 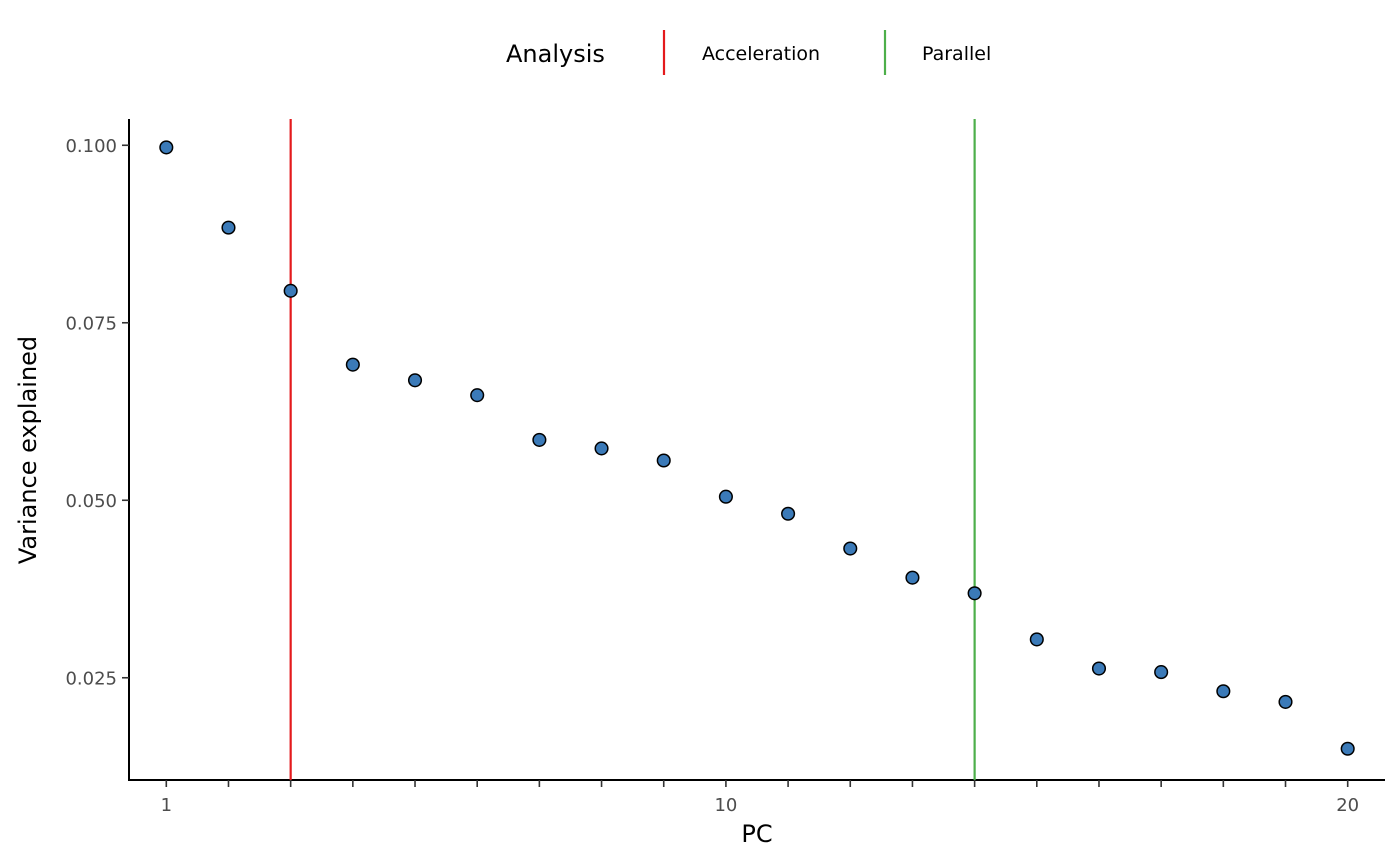 What do you see at coordinates (91, 323) in the screenshot?
I see `y-tick-label: 0.075` at bounding box center [91, 323].